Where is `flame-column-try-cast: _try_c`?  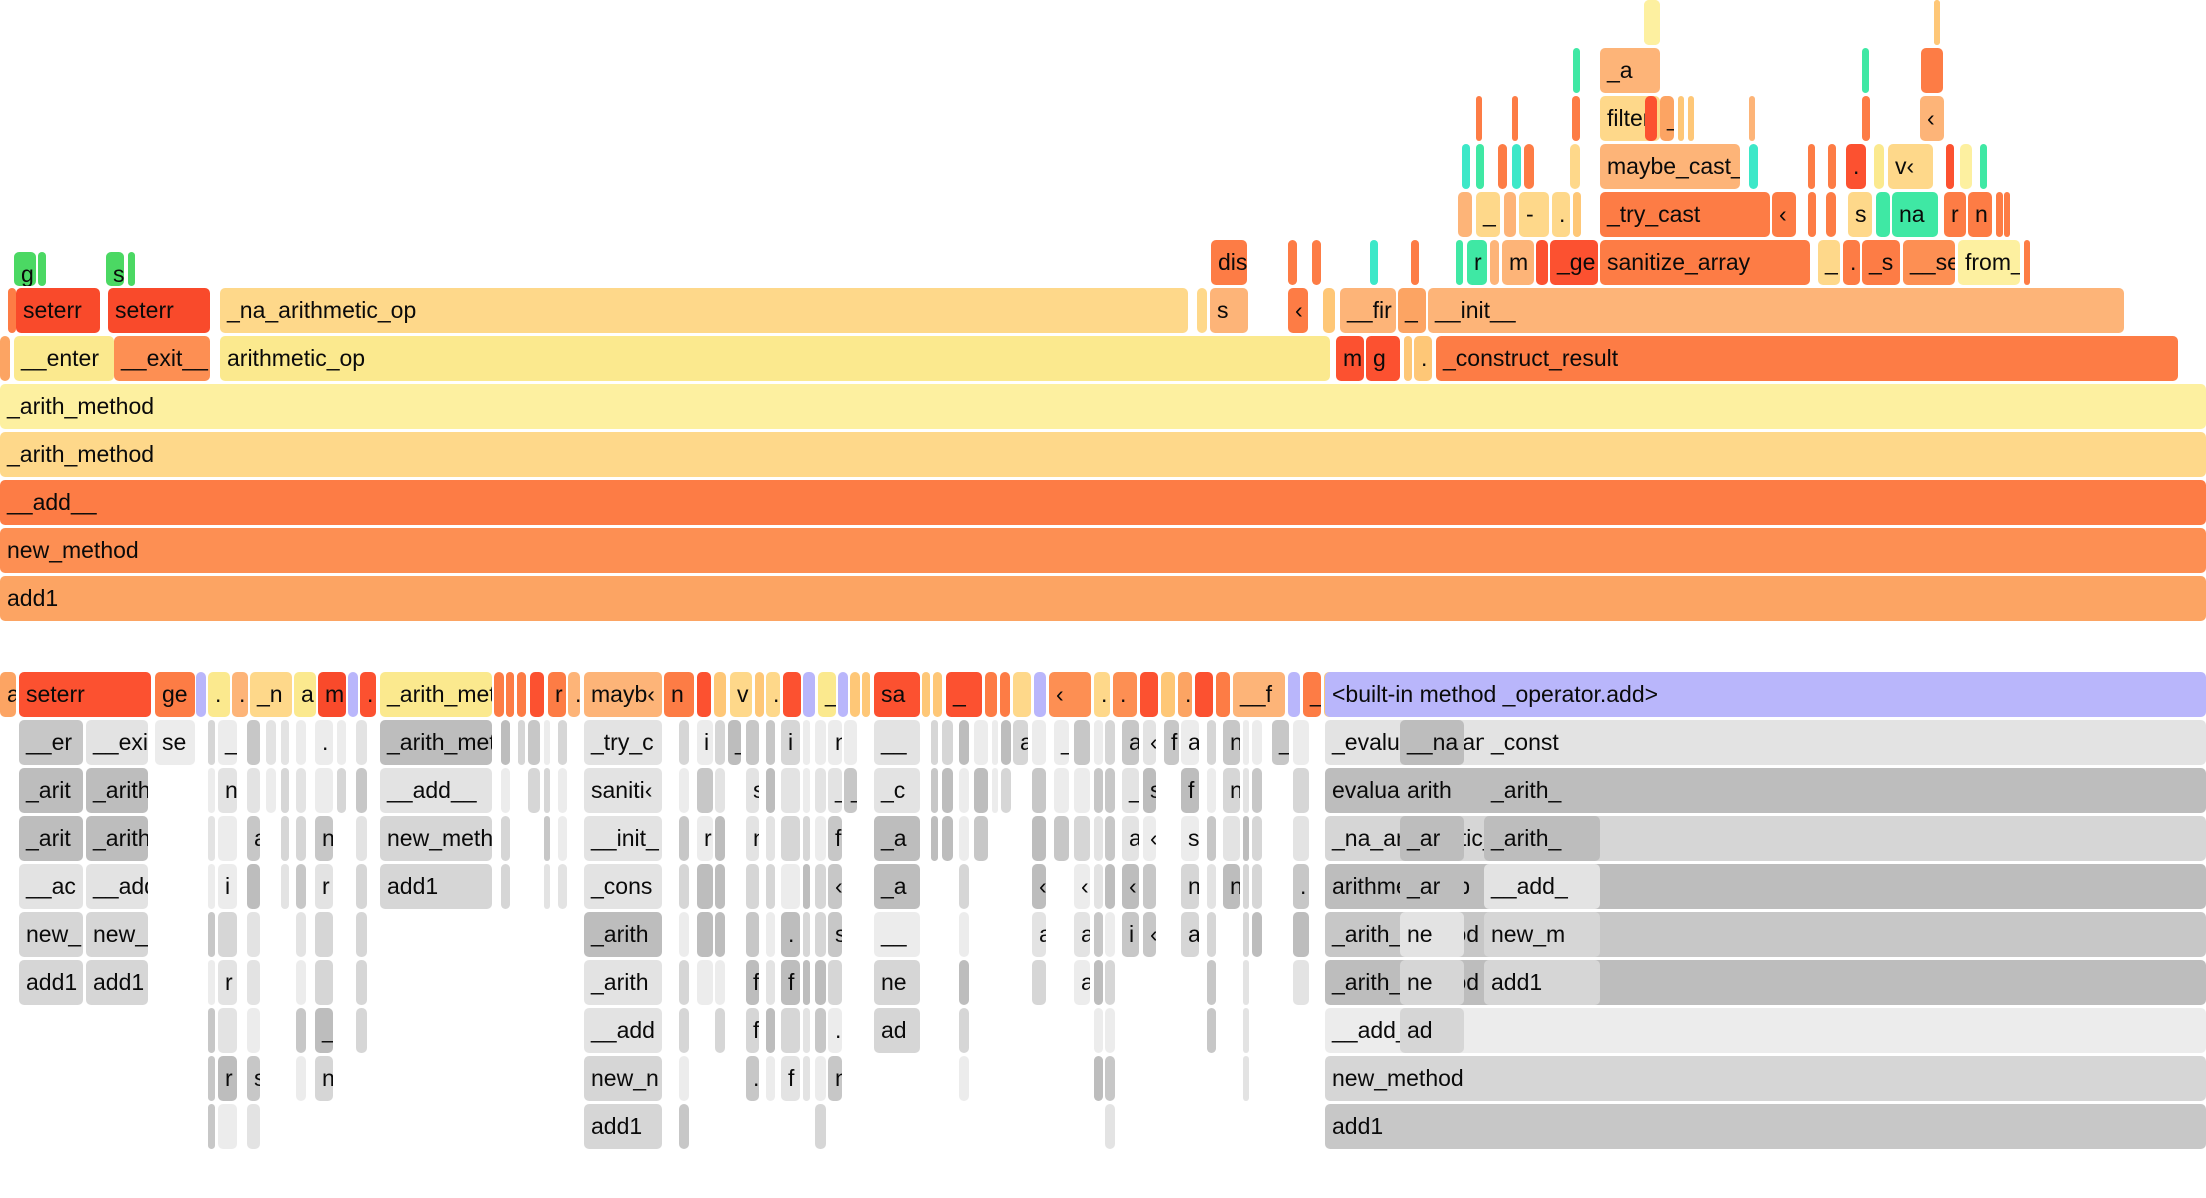
flame-column-try-cast: _try_c is located at coordinates (623, 742).